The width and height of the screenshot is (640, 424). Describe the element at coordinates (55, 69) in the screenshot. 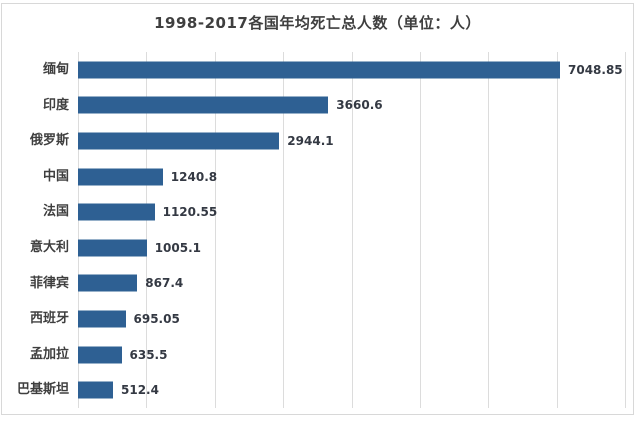

I see `category-label: 缅甸` at that location.